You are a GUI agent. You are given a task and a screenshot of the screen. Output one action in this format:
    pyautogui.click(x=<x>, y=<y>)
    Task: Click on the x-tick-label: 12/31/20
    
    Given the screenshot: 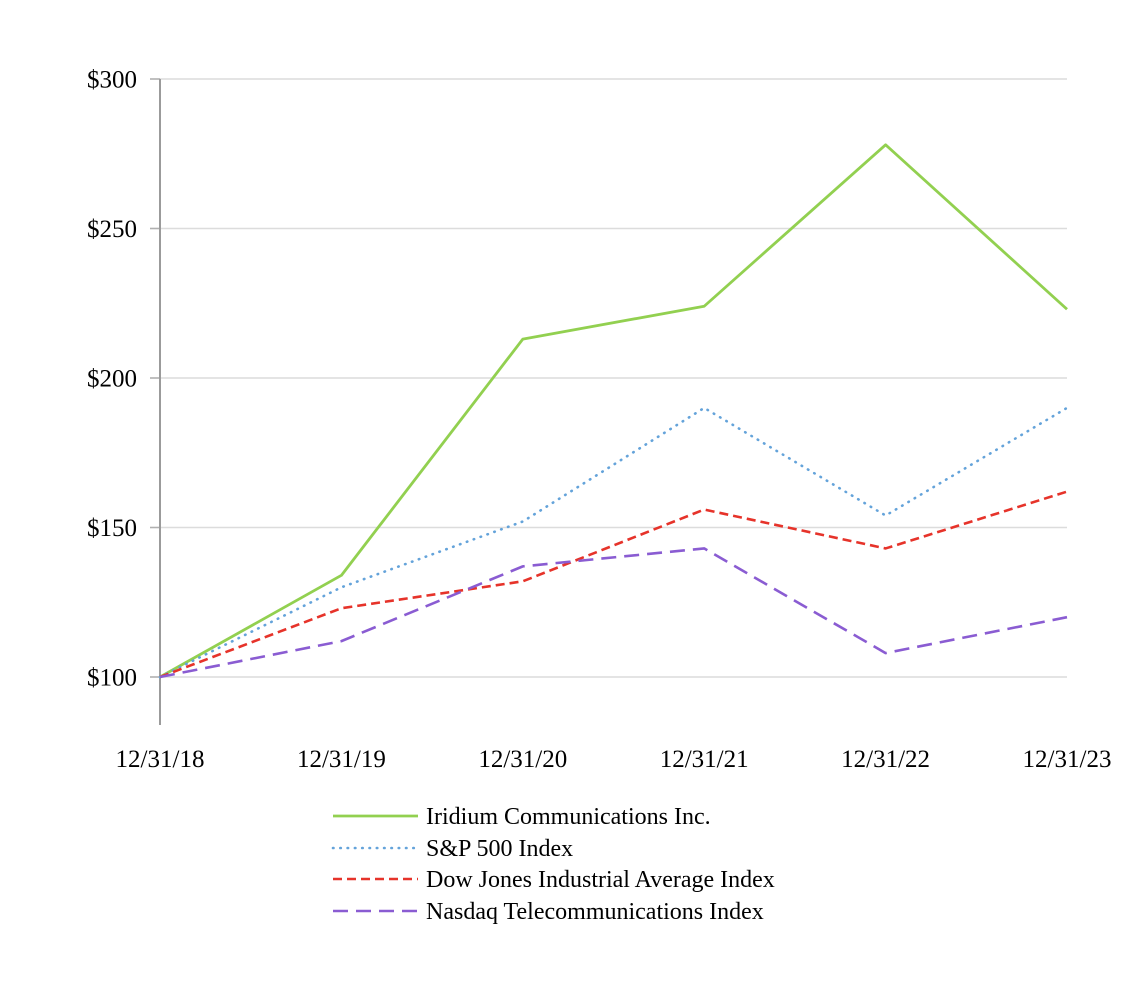 What is the action you would take?
    pyautogui.click(x=522, y=759)
    